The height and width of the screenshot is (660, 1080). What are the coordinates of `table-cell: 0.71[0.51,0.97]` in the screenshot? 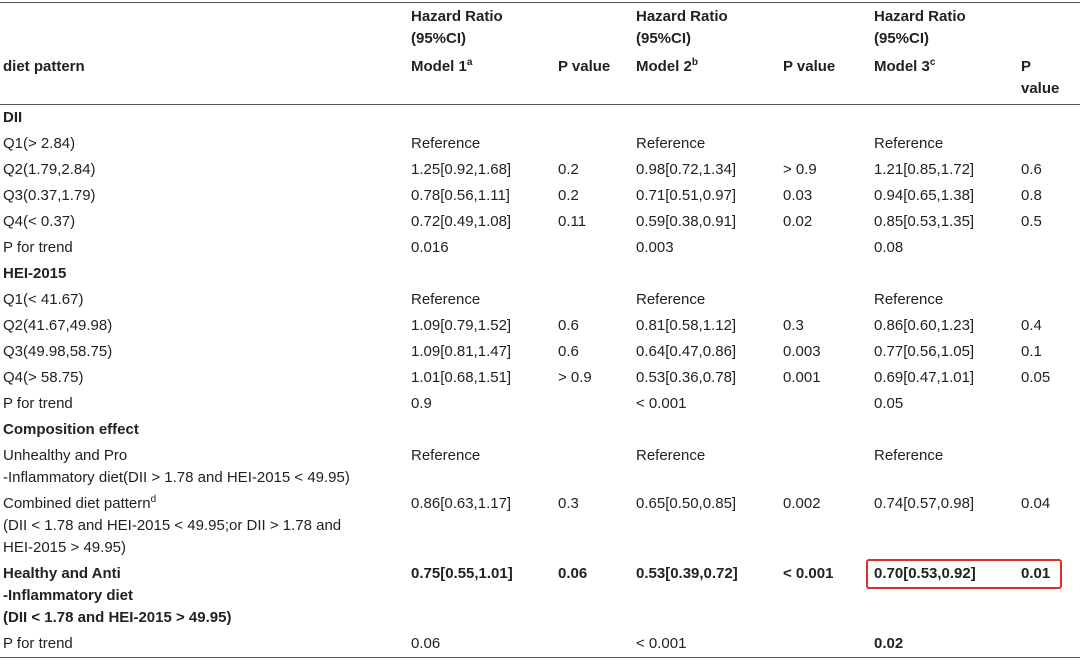 It's located at (706, 196).